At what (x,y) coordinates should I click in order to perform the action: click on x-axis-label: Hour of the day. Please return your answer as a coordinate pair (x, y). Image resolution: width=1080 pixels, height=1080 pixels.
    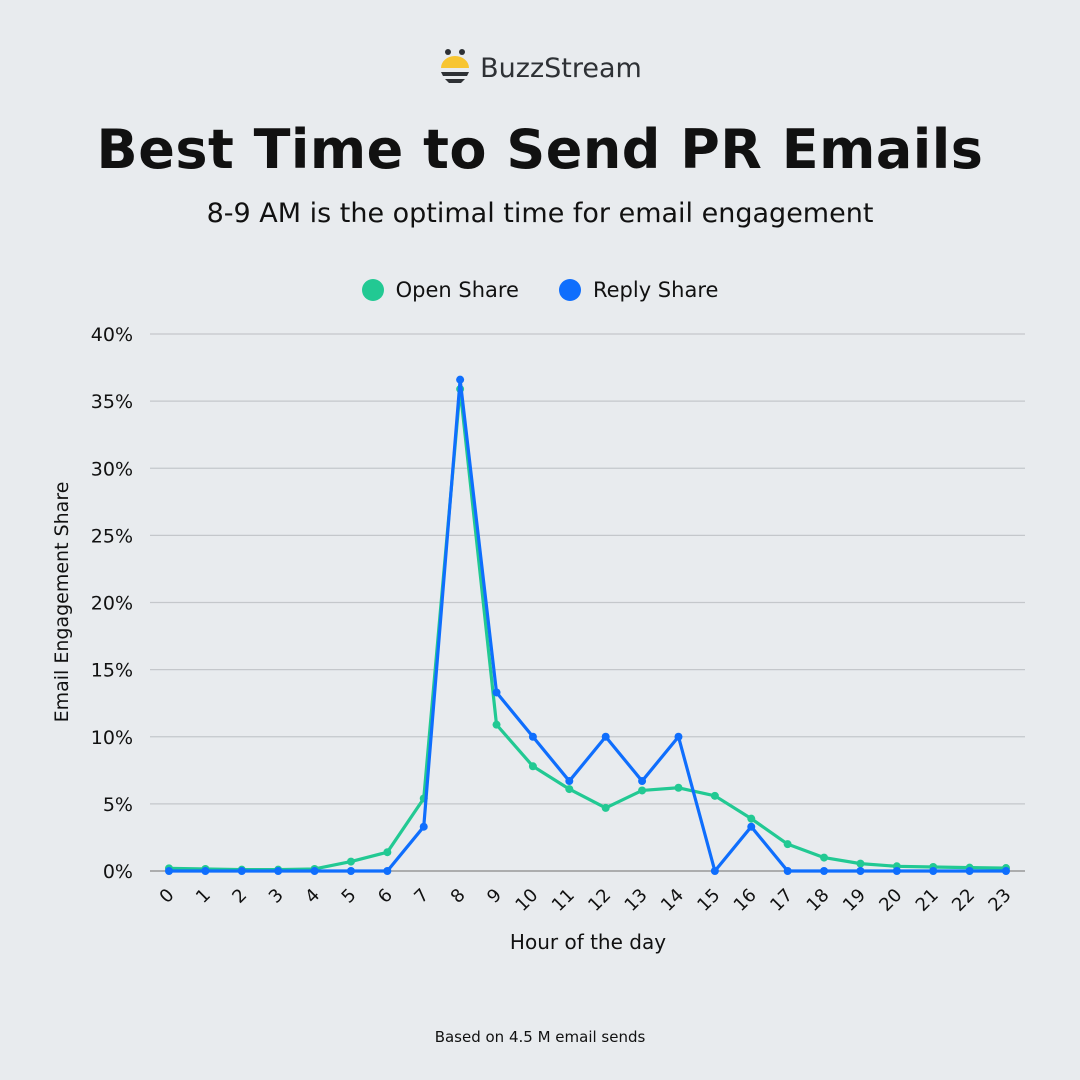
    Looking at the image, I should click on (588, 942).